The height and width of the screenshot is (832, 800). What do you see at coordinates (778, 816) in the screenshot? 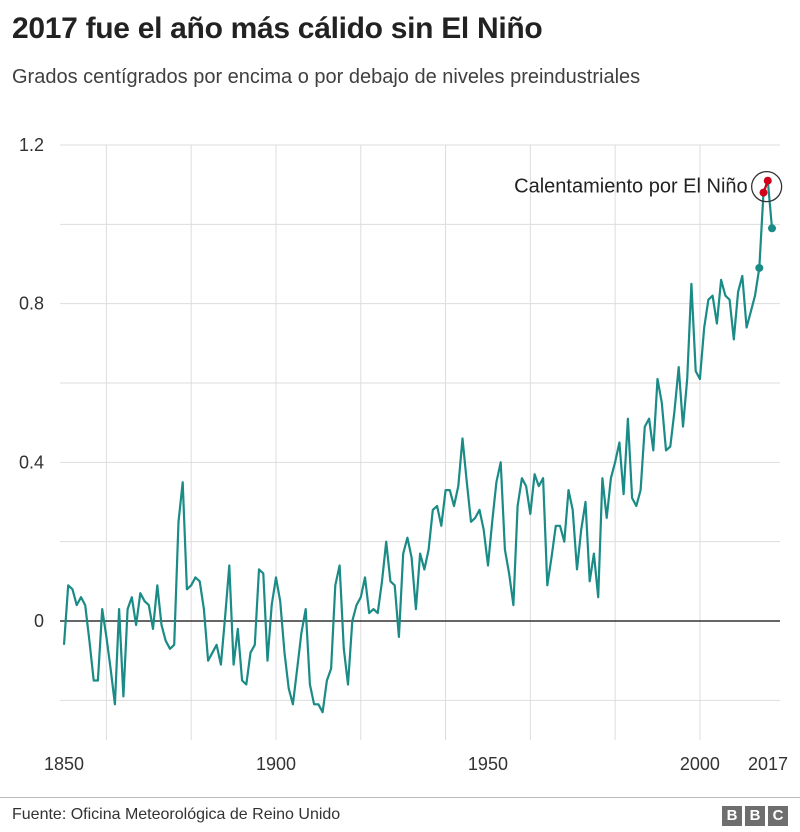
I see `bbc-logo-letter: C` at bounding box center [778, 816].